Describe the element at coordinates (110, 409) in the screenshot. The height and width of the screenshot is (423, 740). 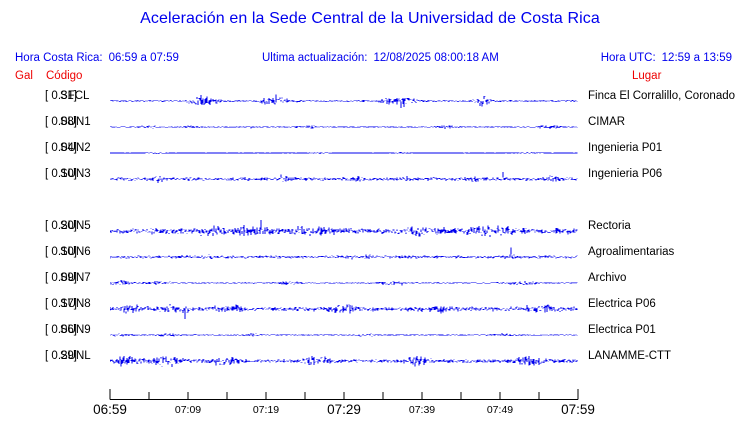
I see `axis-tick-label: 06:59` at that location.